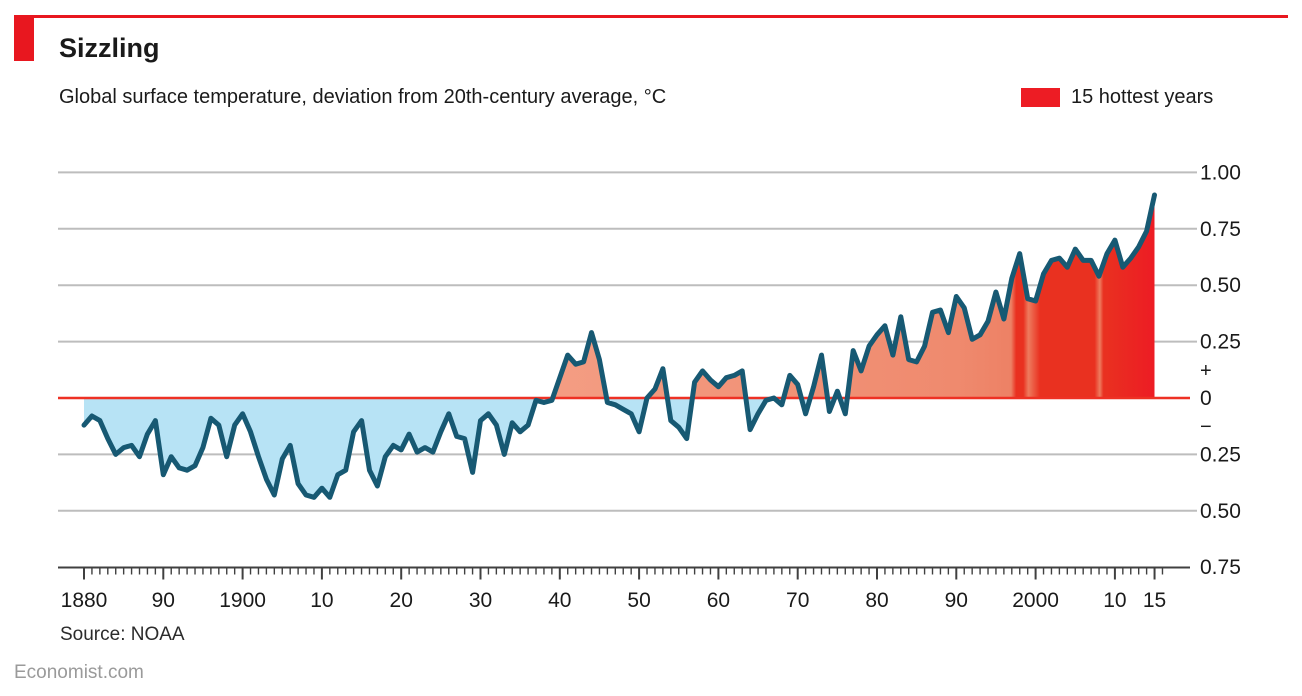 Image resolution: width=1302 pixels, height=696 pixels. Describe the element at coordinates (1142, 97) in the screenshot. I see `legend-label: 15 hottest years` at that location.